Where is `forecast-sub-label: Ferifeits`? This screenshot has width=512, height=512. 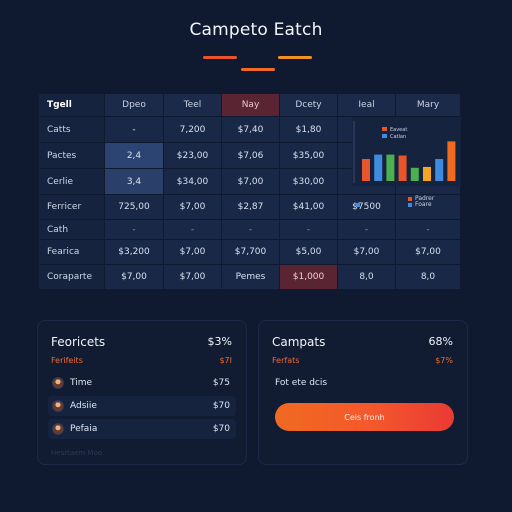 forecast-sub-label: Ferifeits is located at coordinates (67, 360).